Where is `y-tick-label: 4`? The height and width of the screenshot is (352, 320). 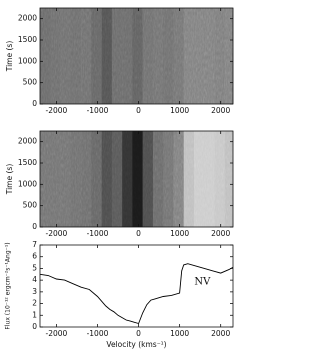 y-tick-label: 4 is located at coordinates (34, 279).